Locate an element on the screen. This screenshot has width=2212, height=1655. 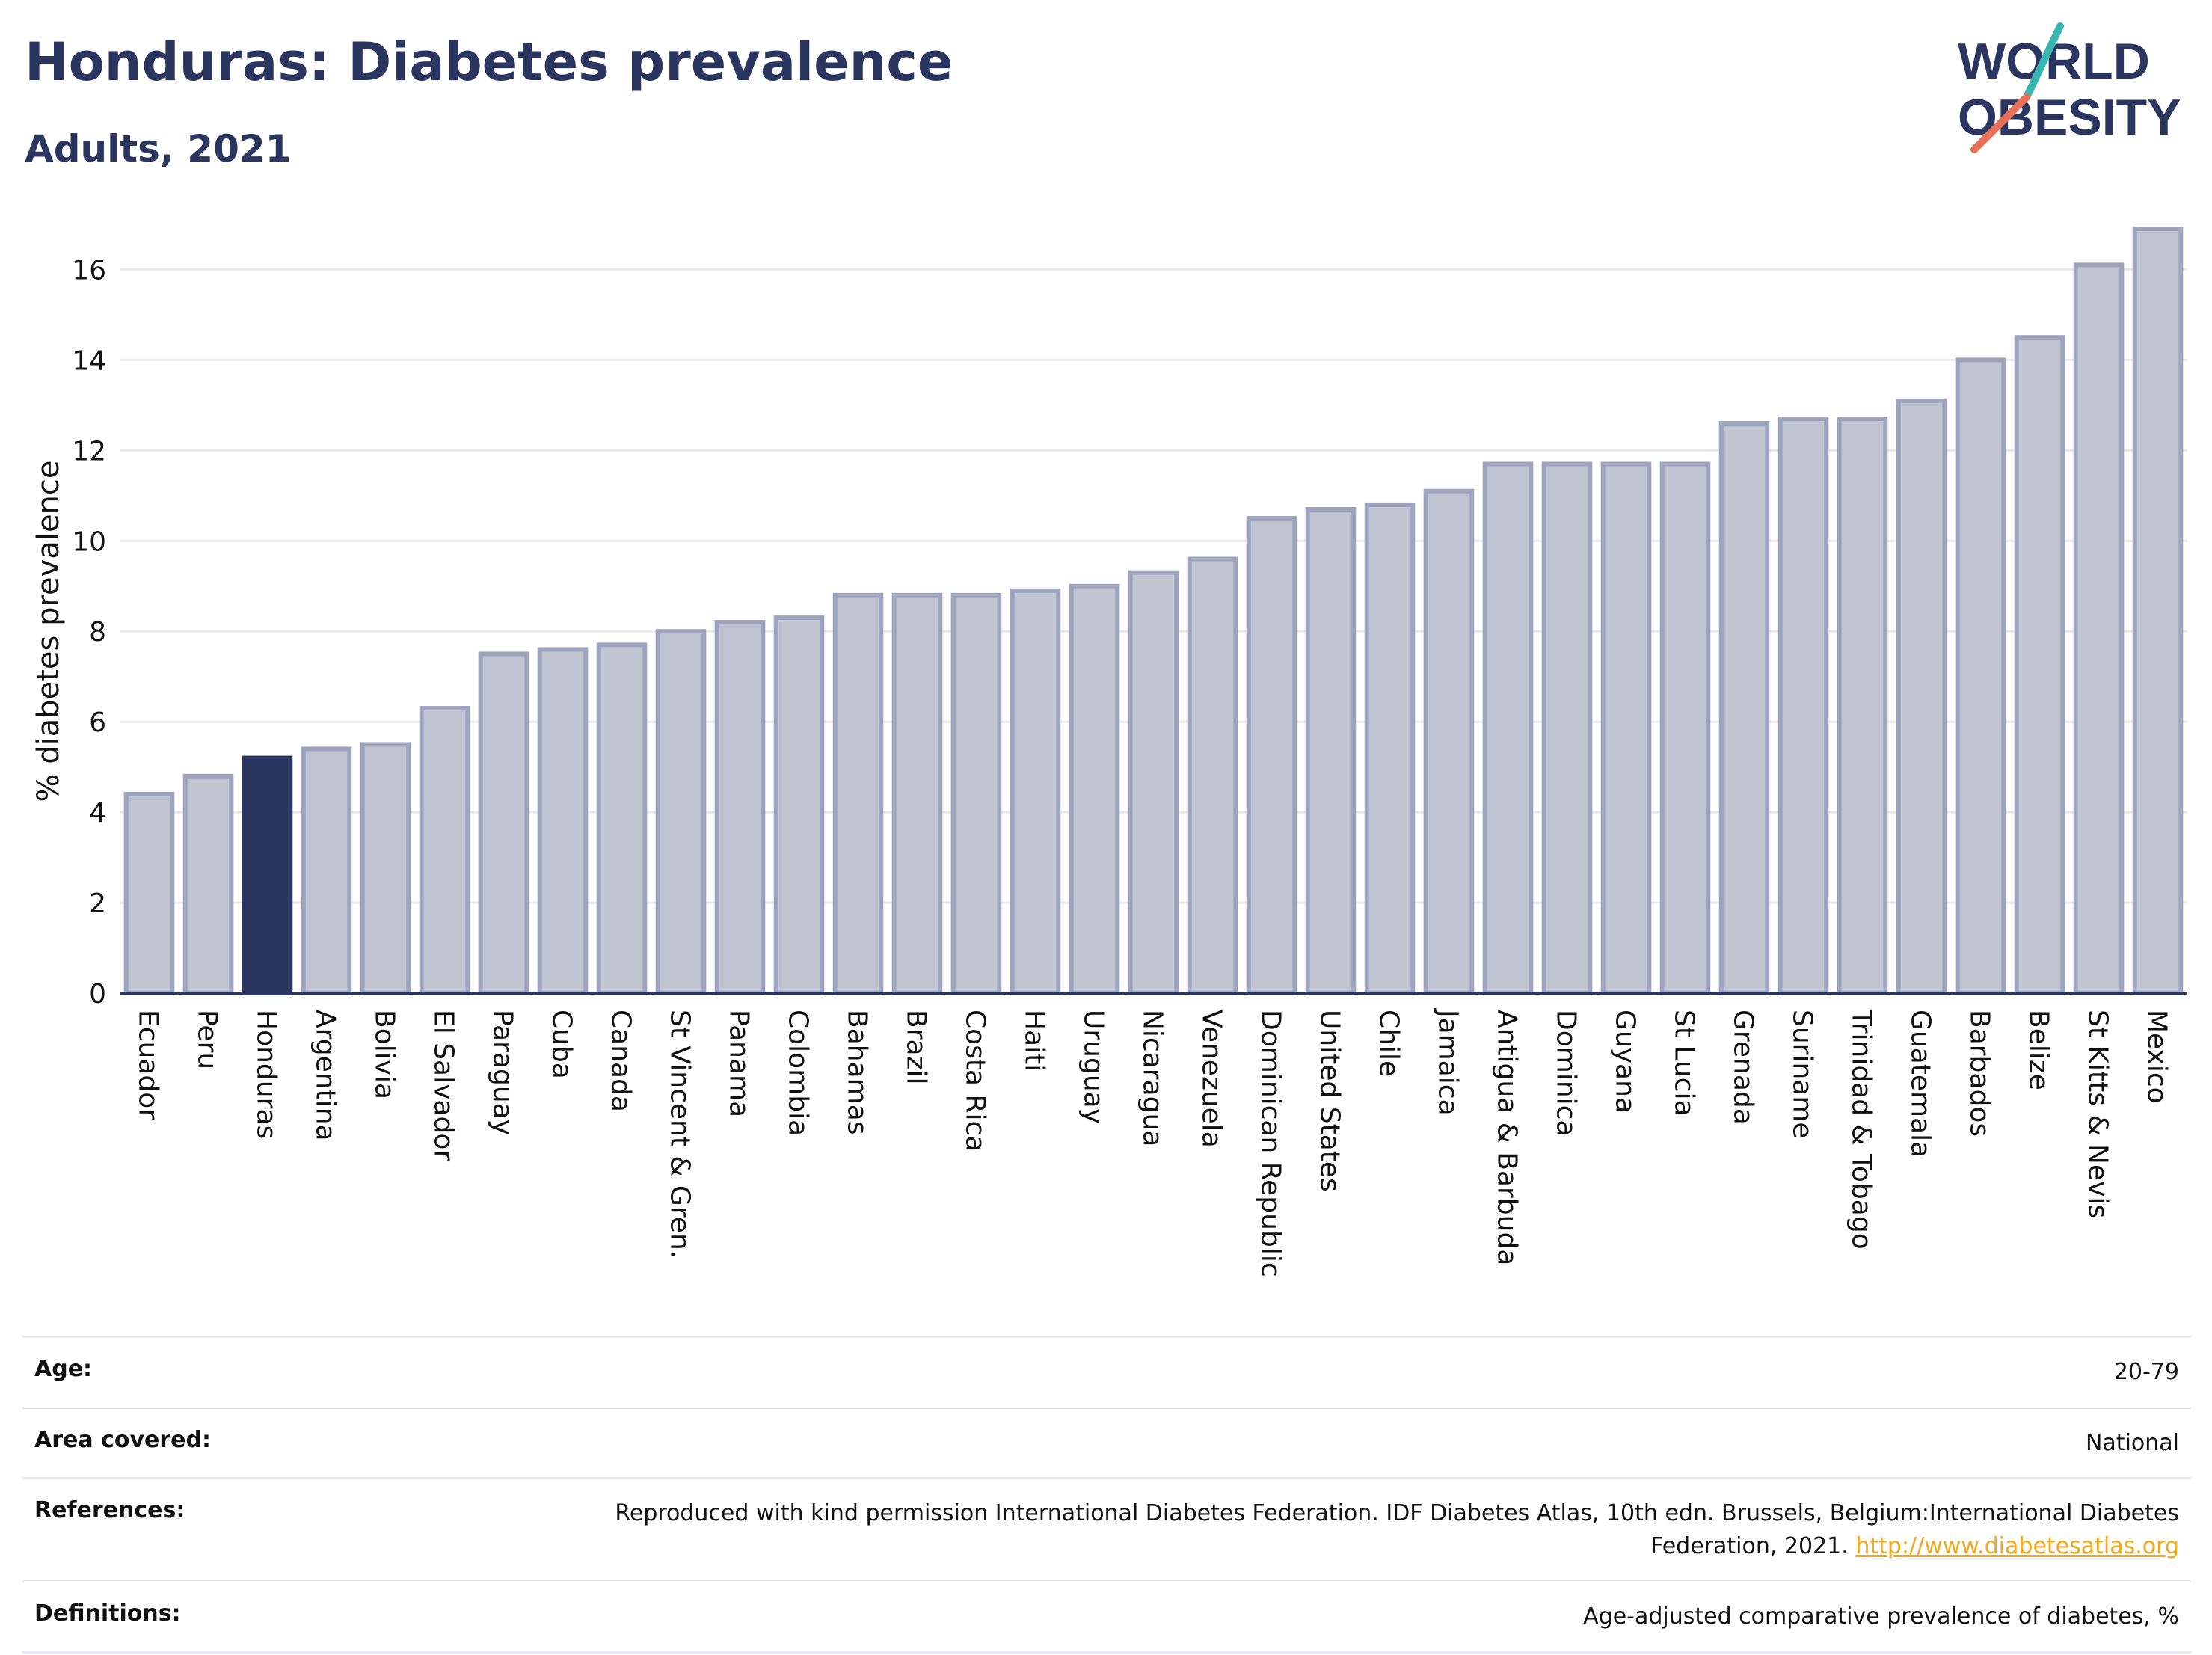
x-tick-label: Guyana is located at coordinates (1625, 1062).